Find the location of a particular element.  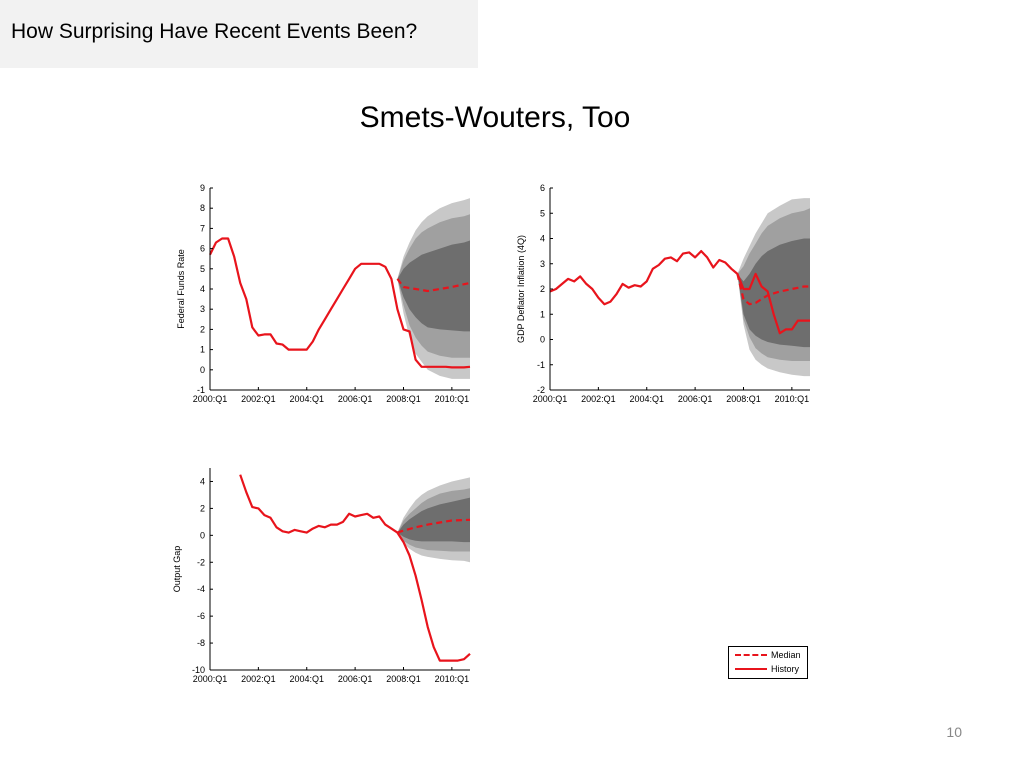

page-number: 10 is located at coordinates (954, 732).